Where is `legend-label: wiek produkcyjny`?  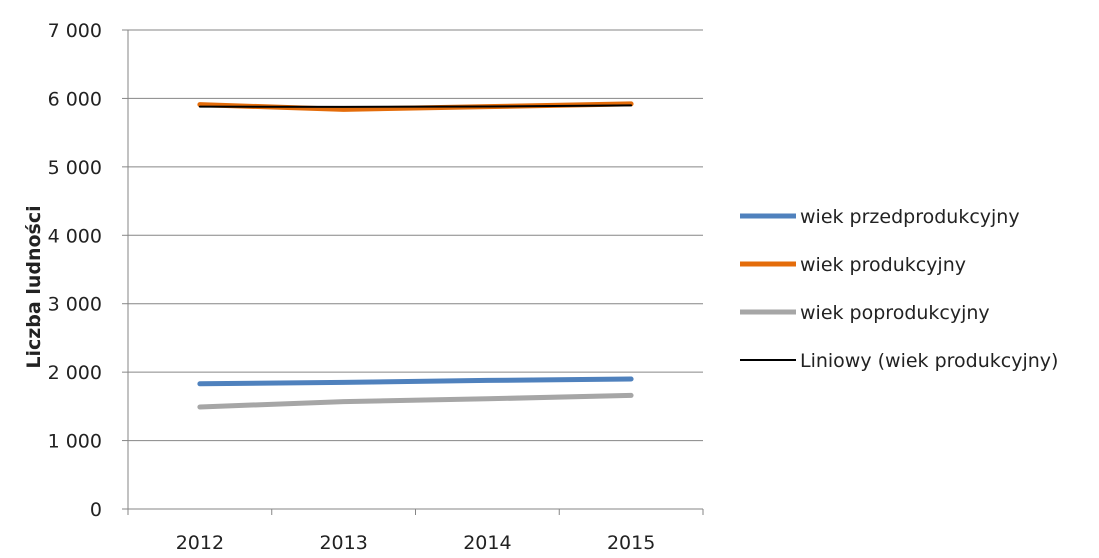 legend-label: wiek produkcyjny is located at coordinates (883, 265).